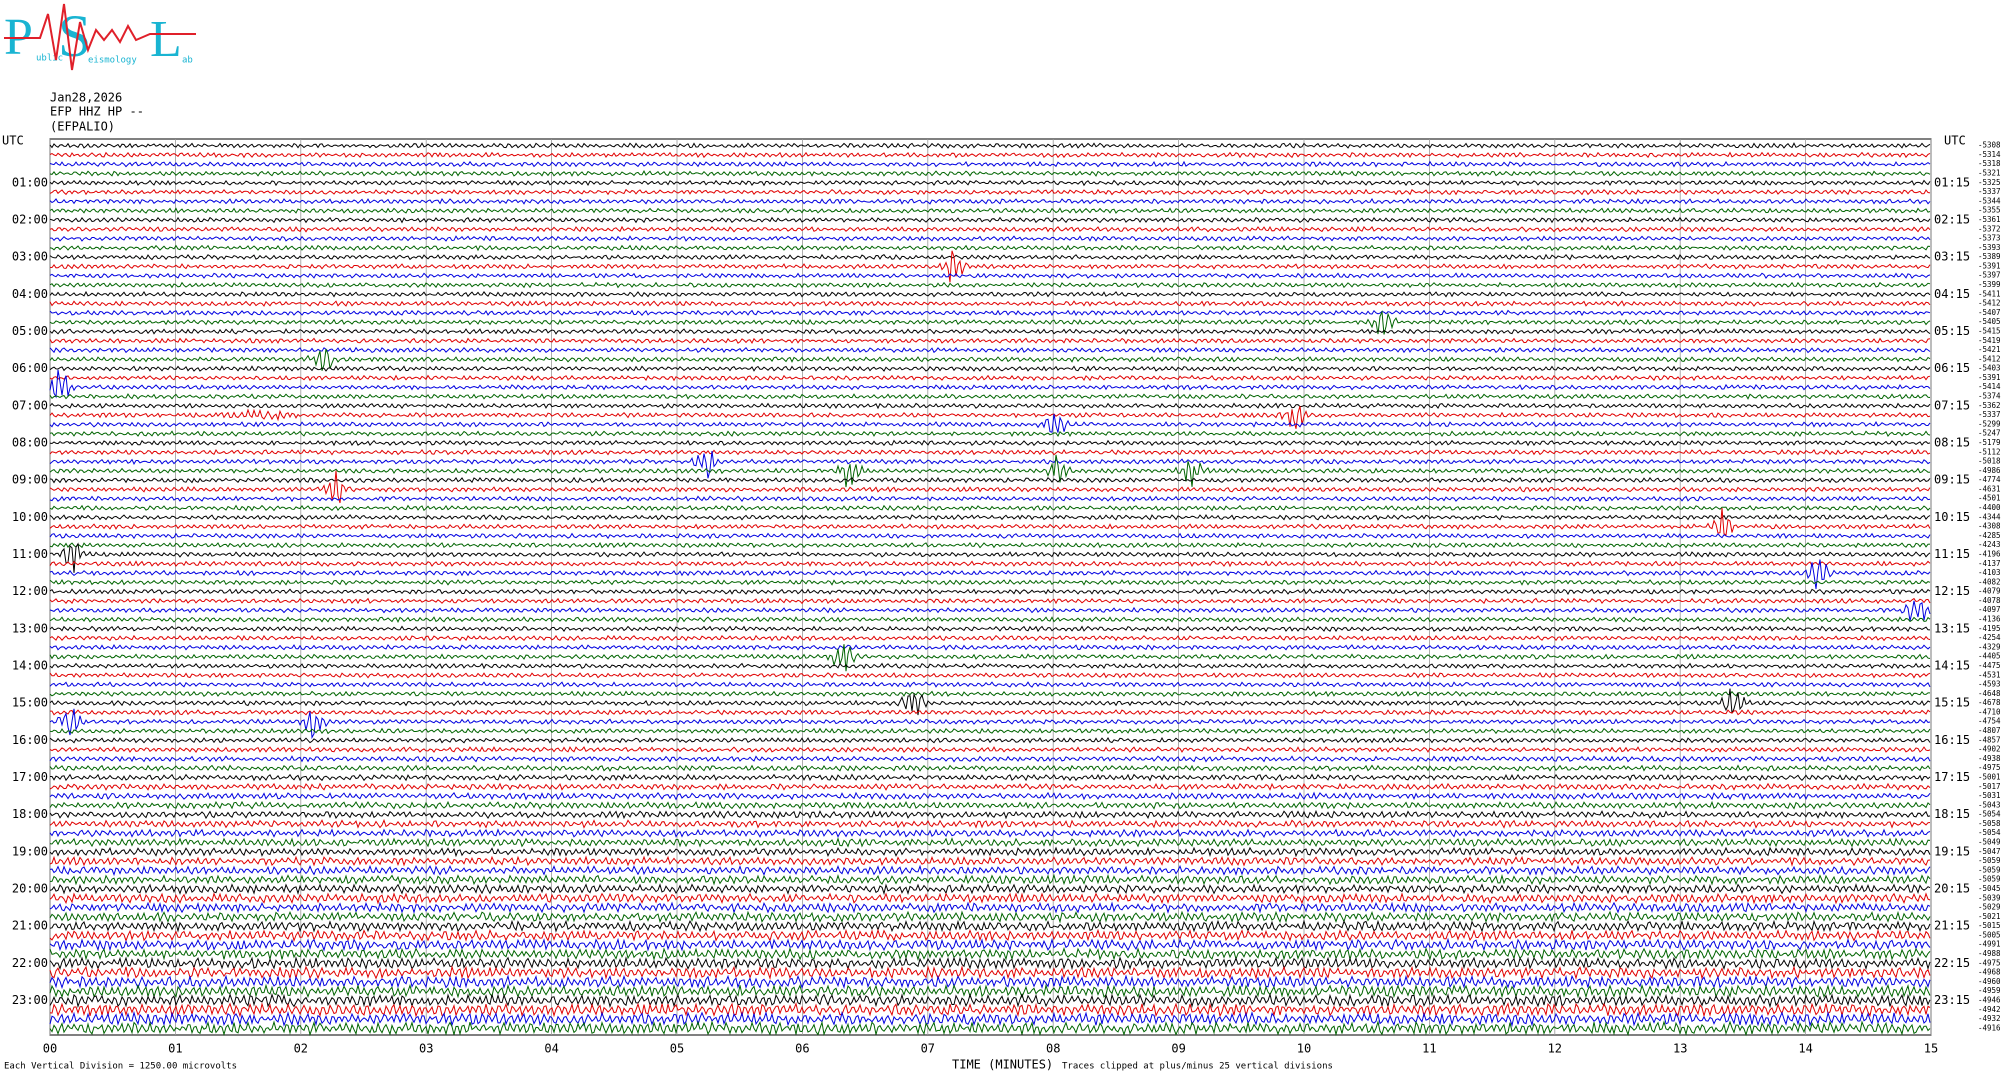 The image size is (2010, 1080). I want to click on trace-offset: -4710, so click(1989, 711).